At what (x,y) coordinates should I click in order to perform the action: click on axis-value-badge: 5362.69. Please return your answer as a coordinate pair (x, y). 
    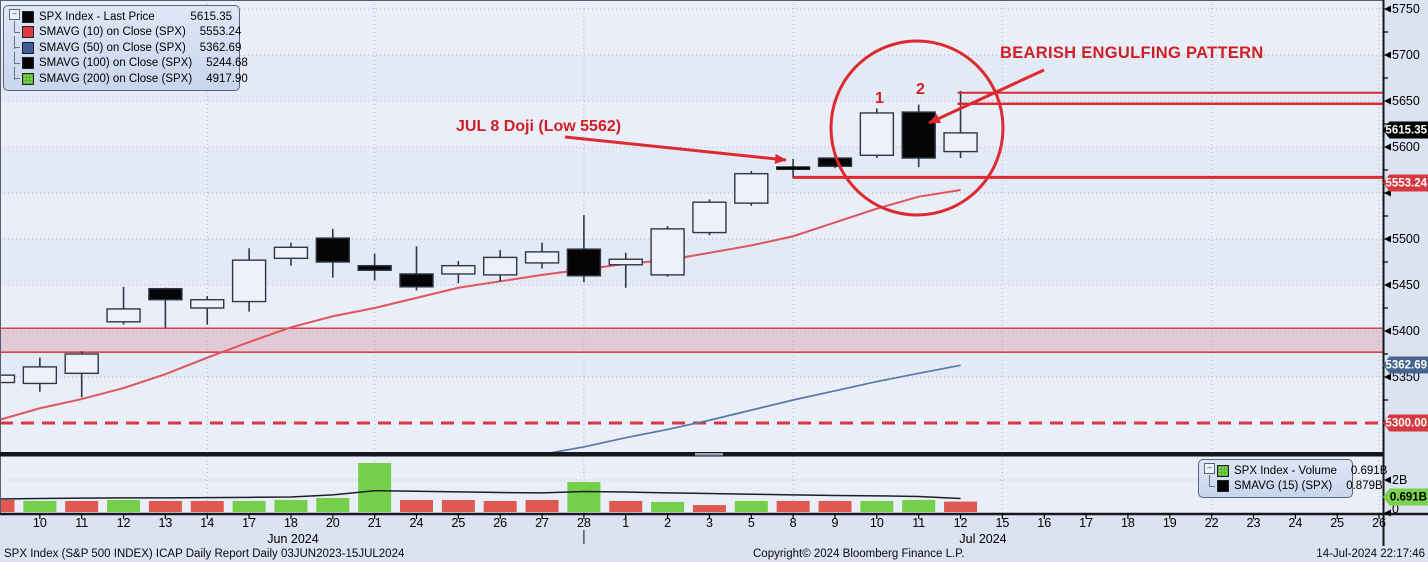
    Looking at the image, I should click on (1405, 365).